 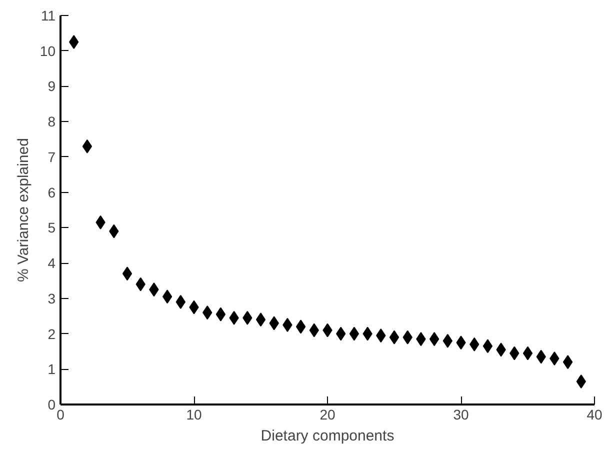 I want to click on y-tick-label: 1, so click(x=52, y=369).